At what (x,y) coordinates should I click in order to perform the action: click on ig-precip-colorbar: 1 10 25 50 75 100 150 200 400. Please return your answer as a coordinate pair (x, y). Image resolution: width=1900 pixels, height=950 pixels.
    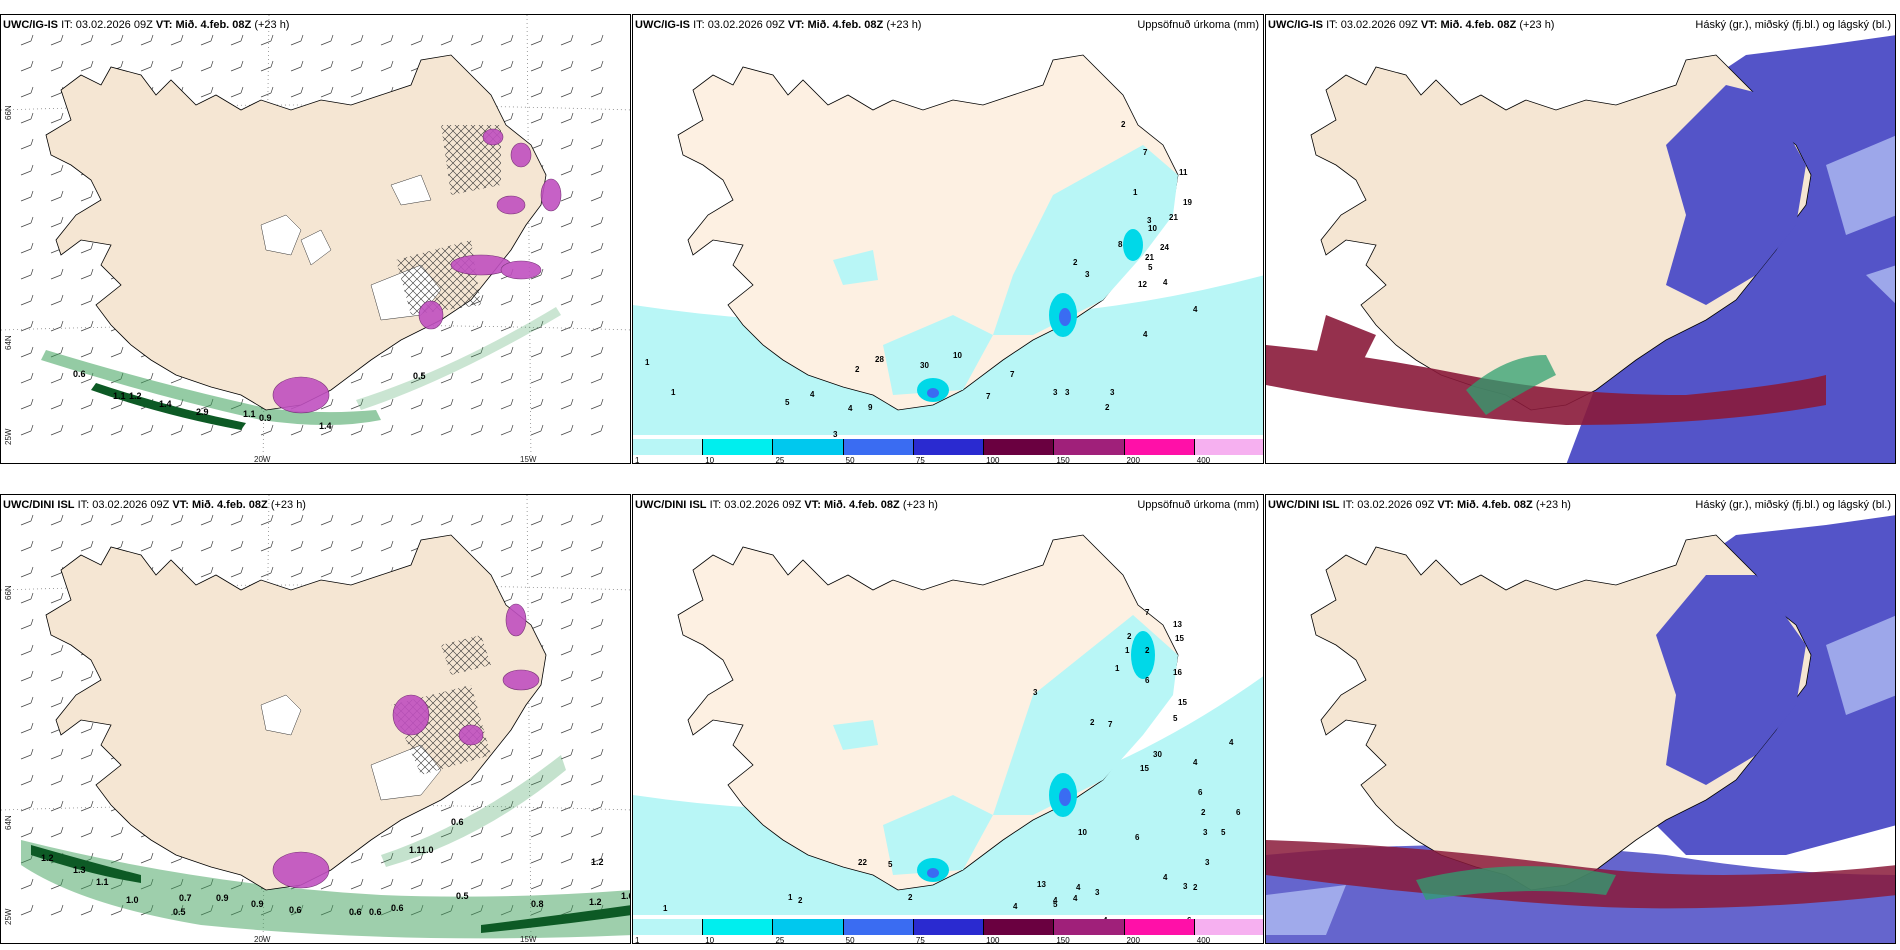
    Looking at the image, I should click on (948, 451).